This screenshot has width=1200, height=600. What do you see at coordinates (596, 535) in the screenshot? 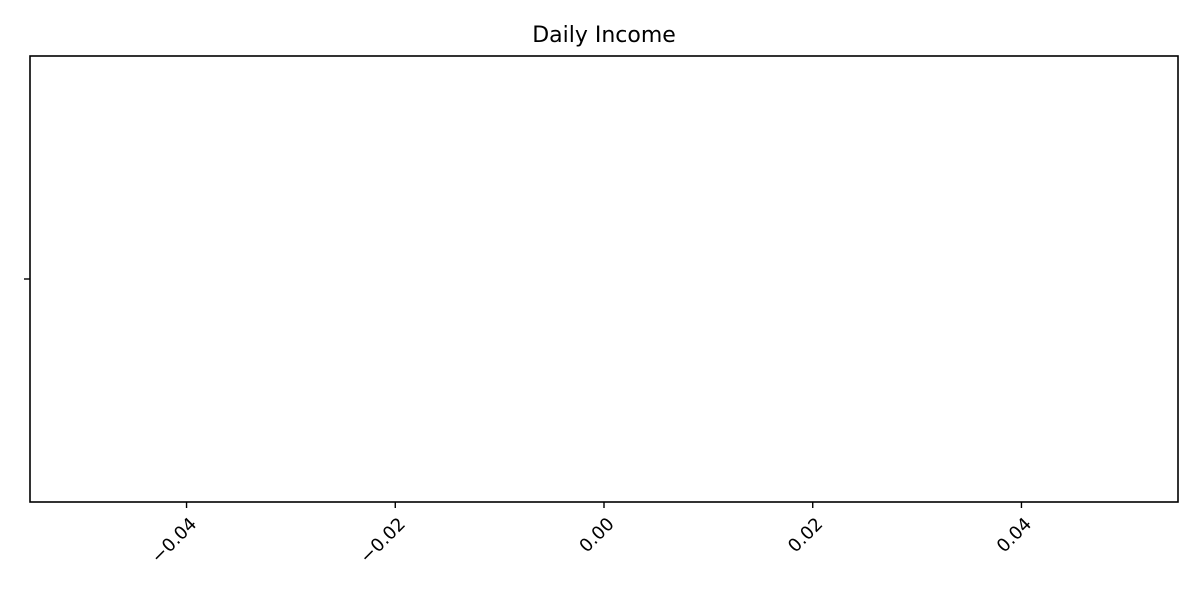
I see `x-tick-label: 0.00` at bounding box center [596, 535].